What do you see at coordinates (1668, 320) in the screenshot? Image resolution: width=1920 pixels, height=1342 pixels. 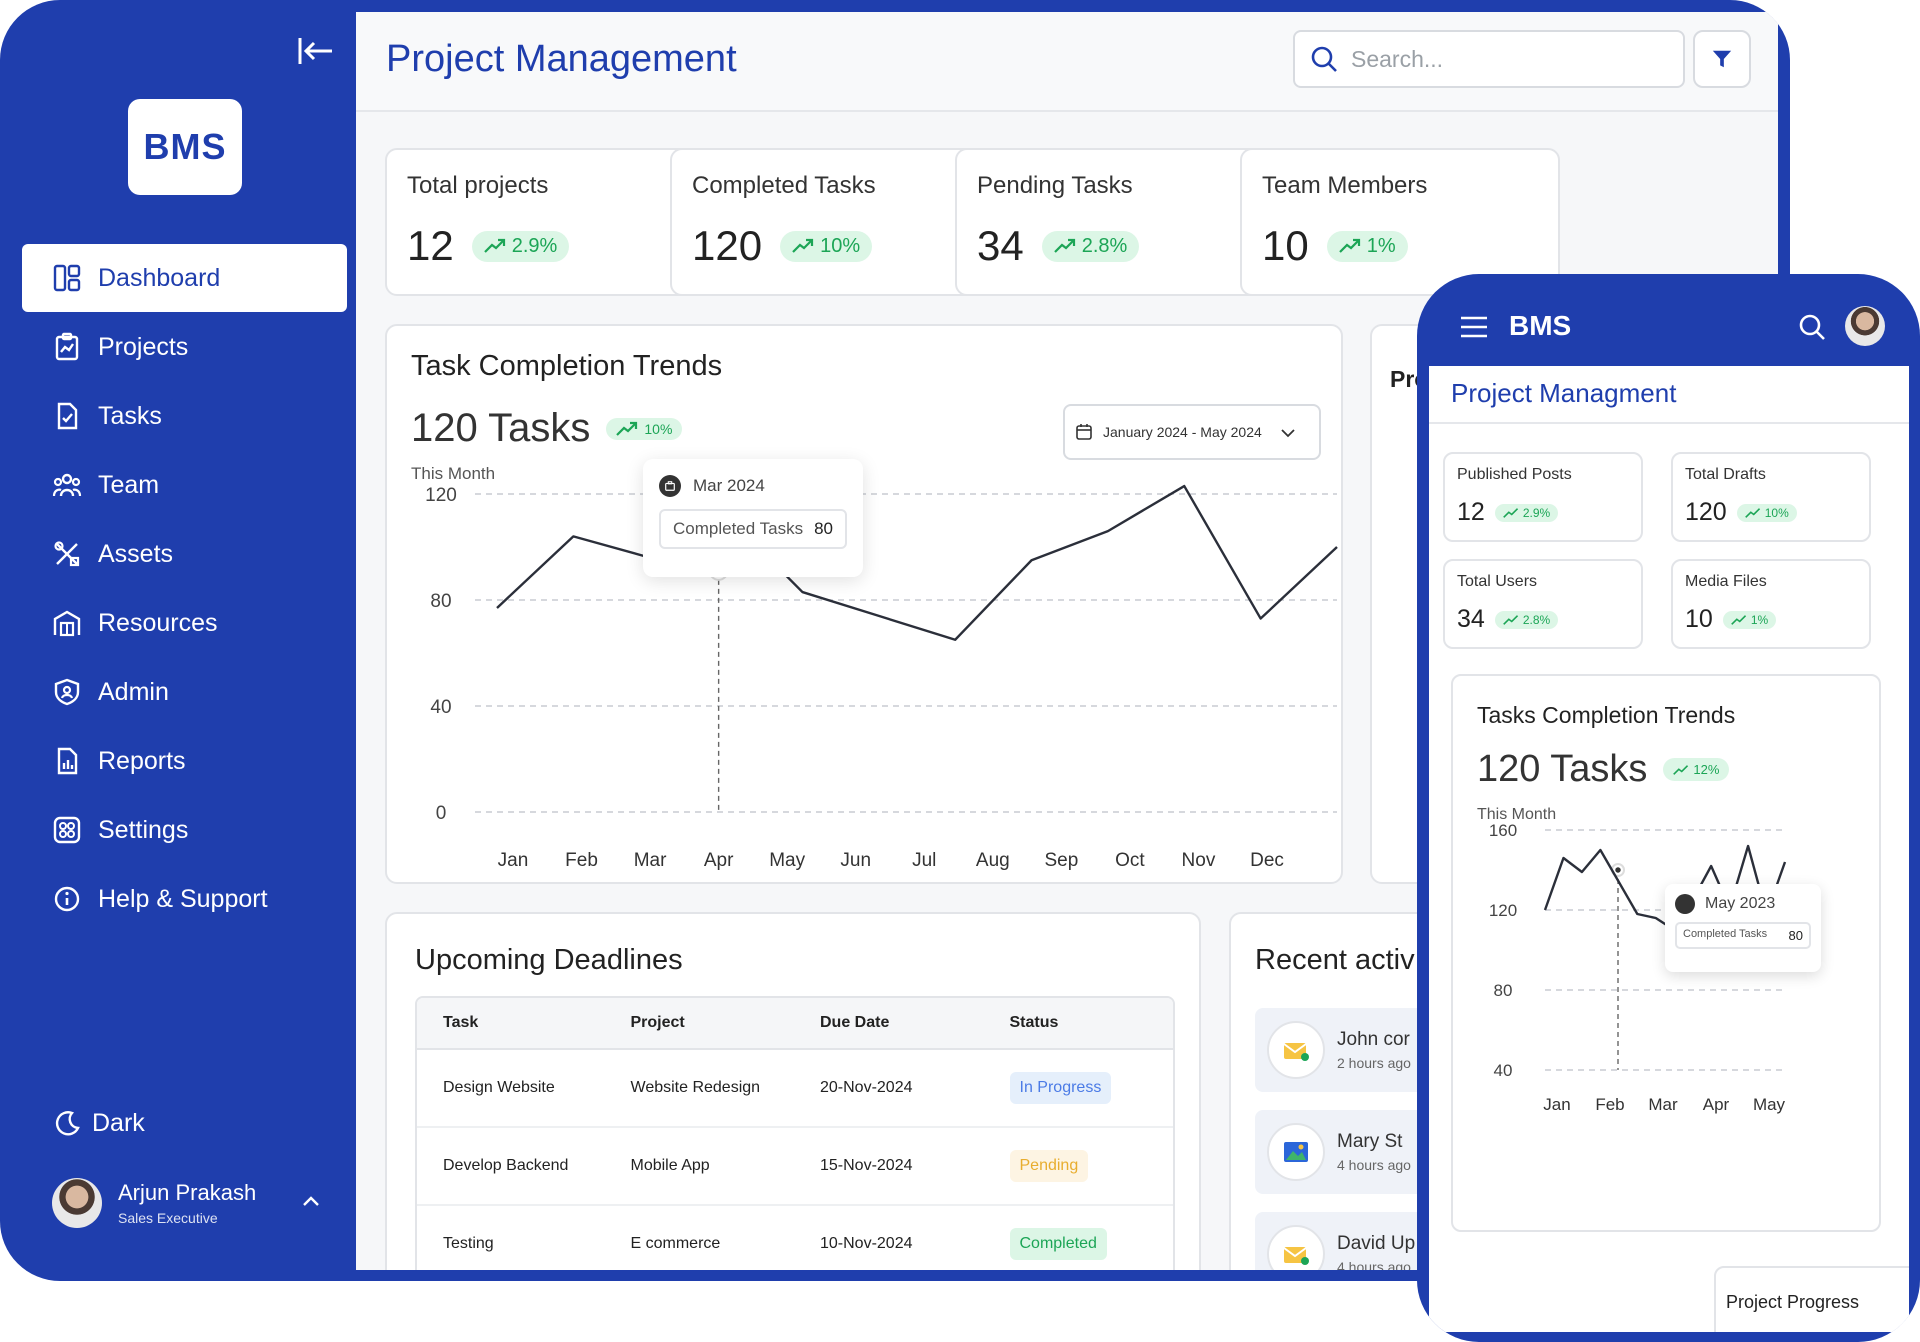 I see `mobile-header: BMS` at bounding box center [1668, 320].